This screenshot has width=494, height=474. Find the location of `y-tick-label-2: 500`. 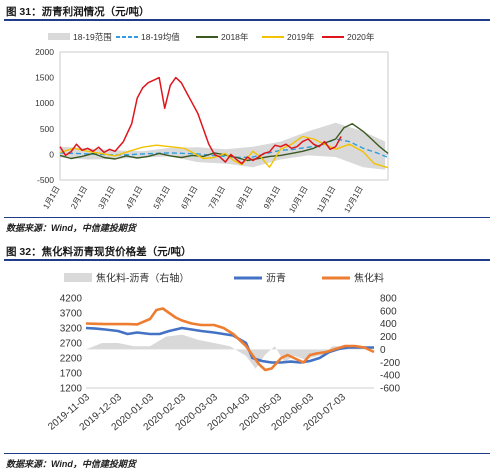

y-tick-label-2: 500 is located at coordinates (47, 129).